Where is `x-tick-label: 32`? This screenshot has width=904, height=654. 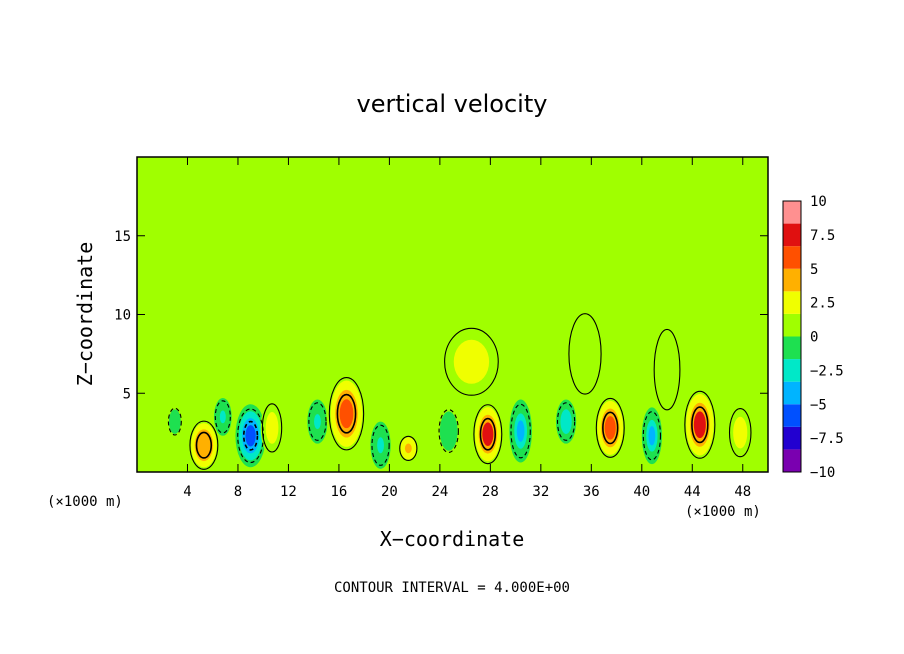 x-tick-label: 32 is located at coordinates (540, 492).